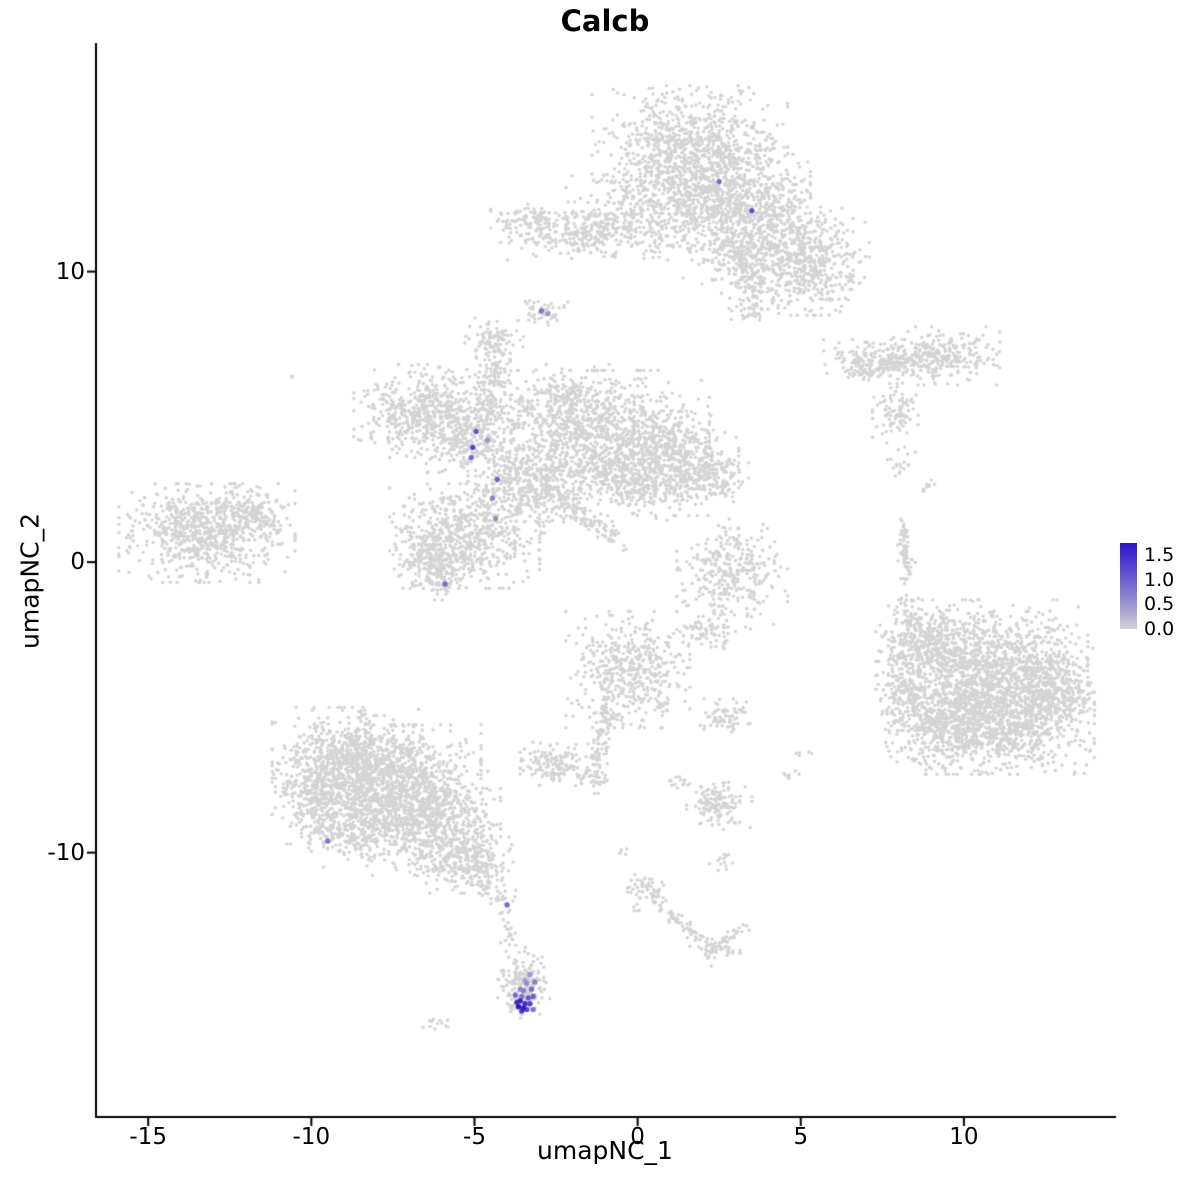  Describe the element at coordinates (637, 1137) in the screenshot. I see `x-tick-label: 0` at that location.